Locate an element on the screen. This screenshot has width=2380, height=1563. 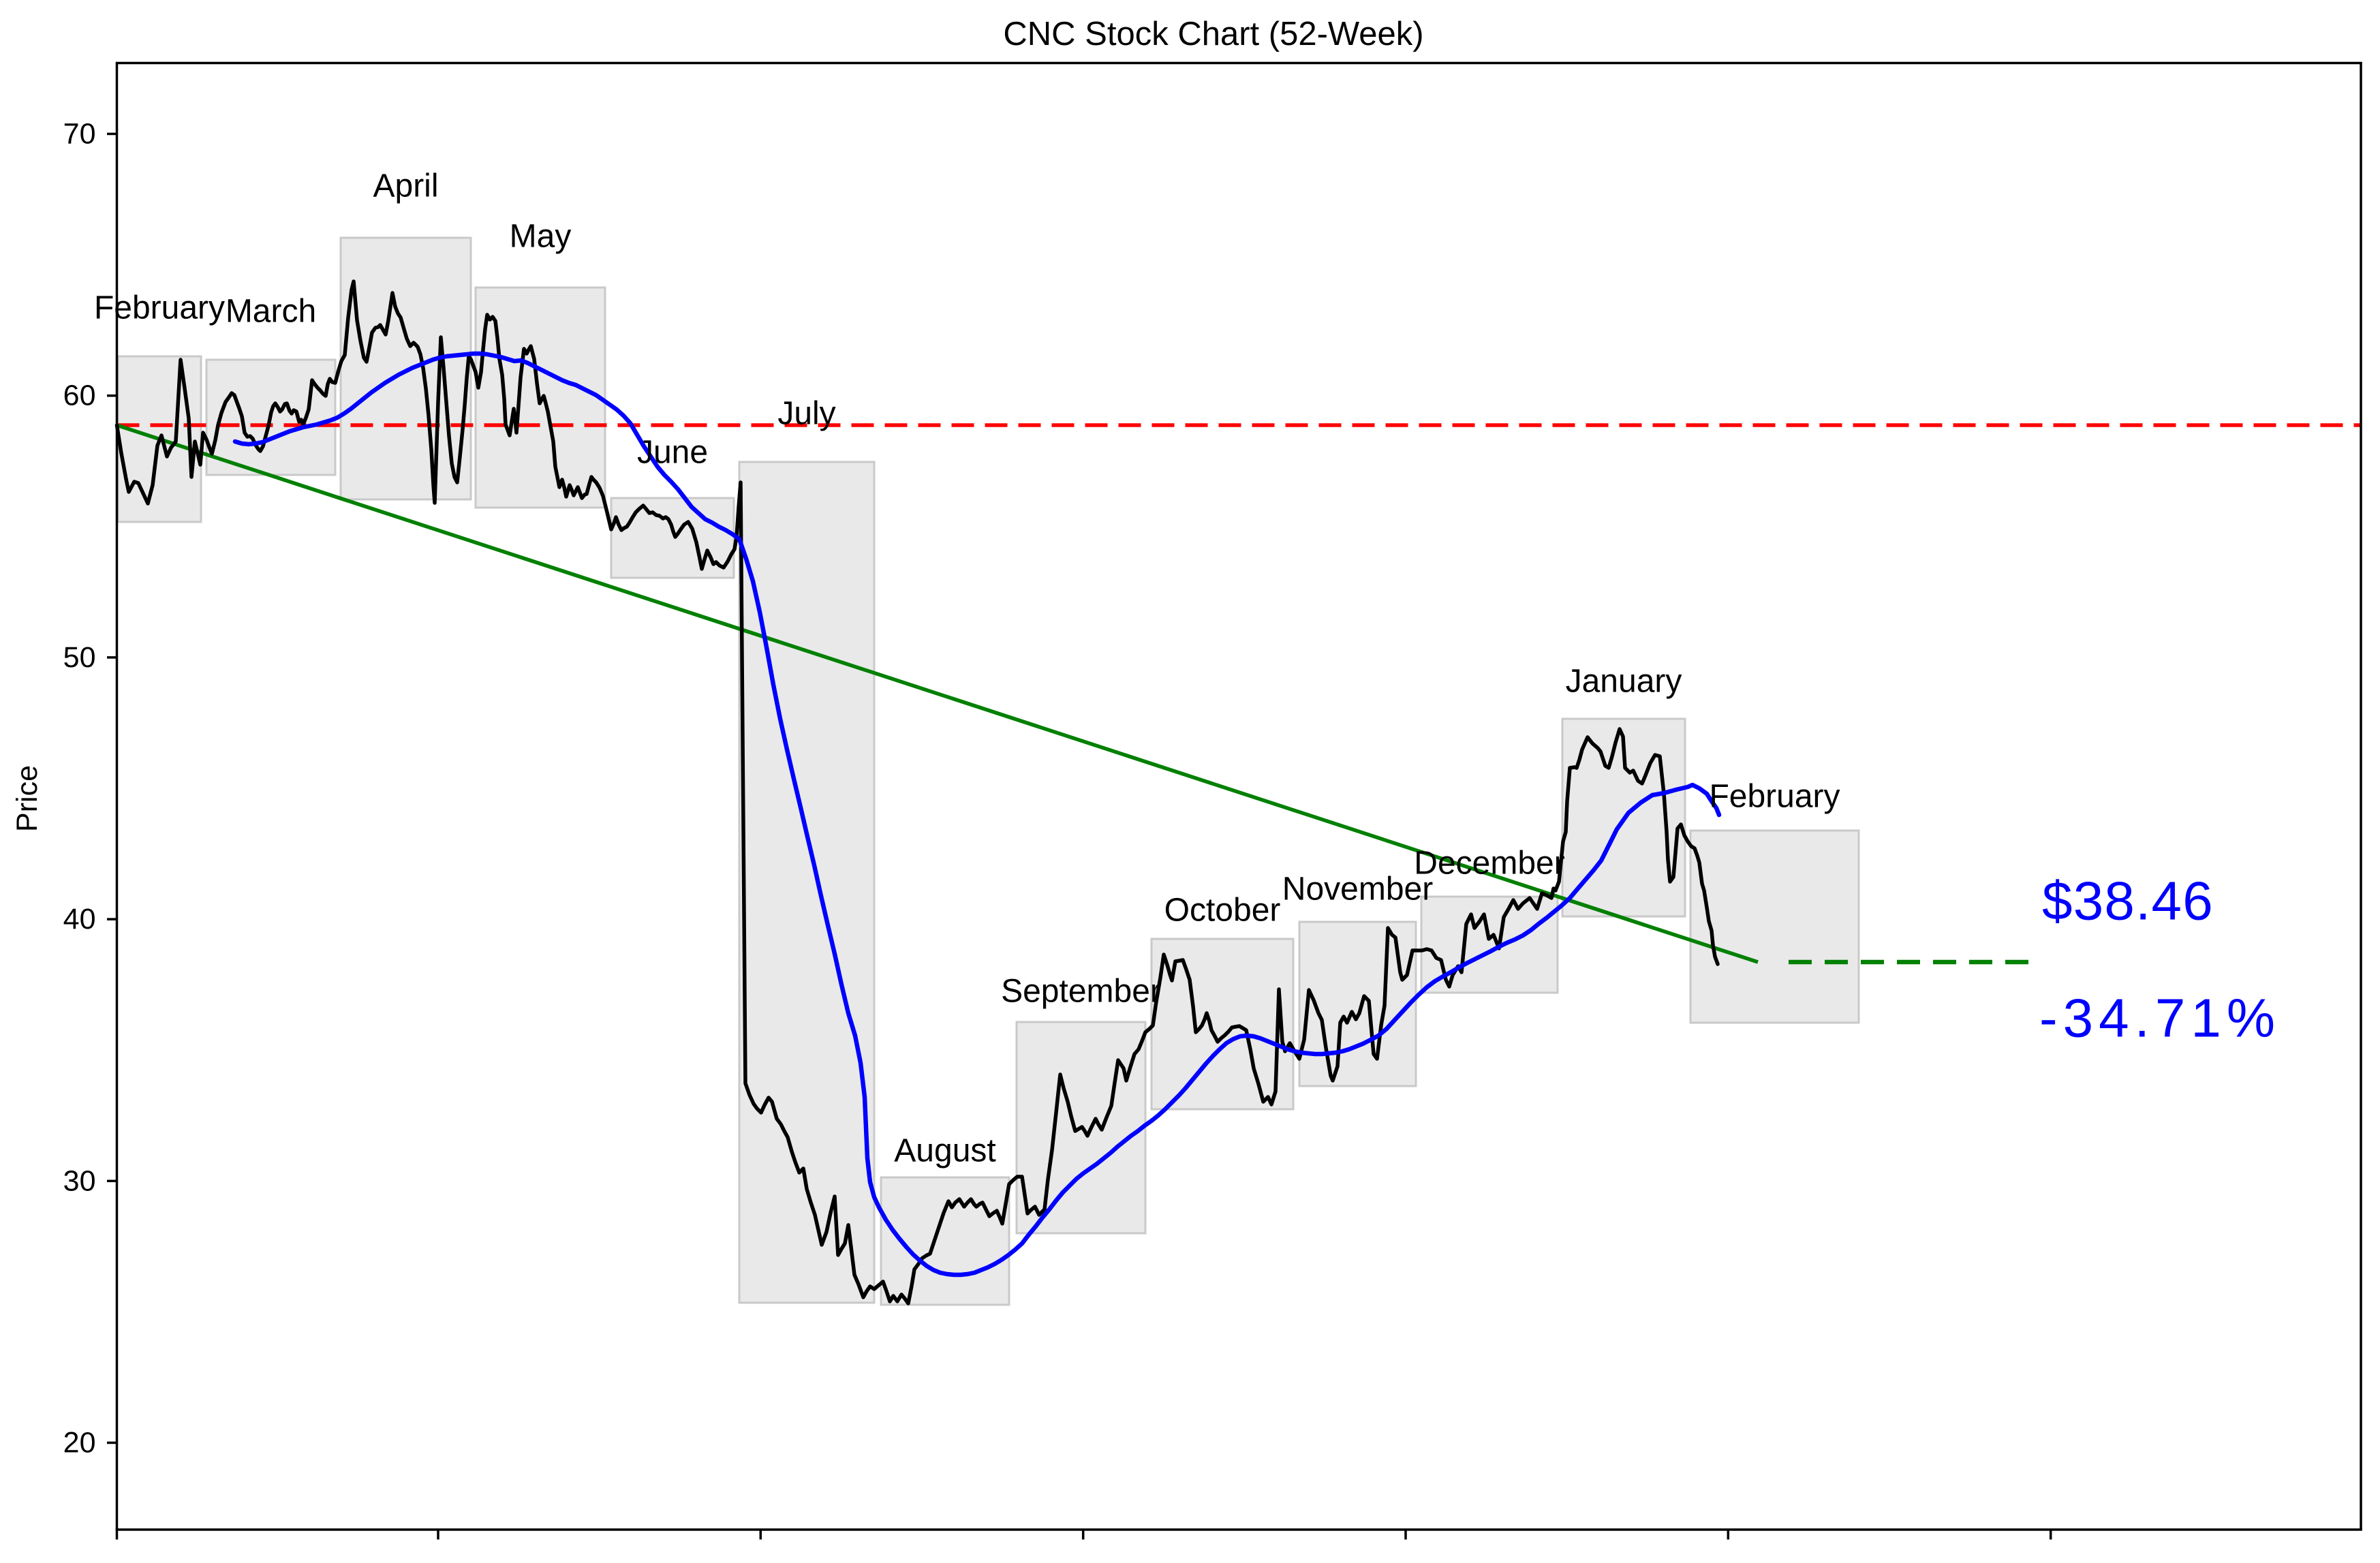
svg-text: June is located at coordinates (672, 453).